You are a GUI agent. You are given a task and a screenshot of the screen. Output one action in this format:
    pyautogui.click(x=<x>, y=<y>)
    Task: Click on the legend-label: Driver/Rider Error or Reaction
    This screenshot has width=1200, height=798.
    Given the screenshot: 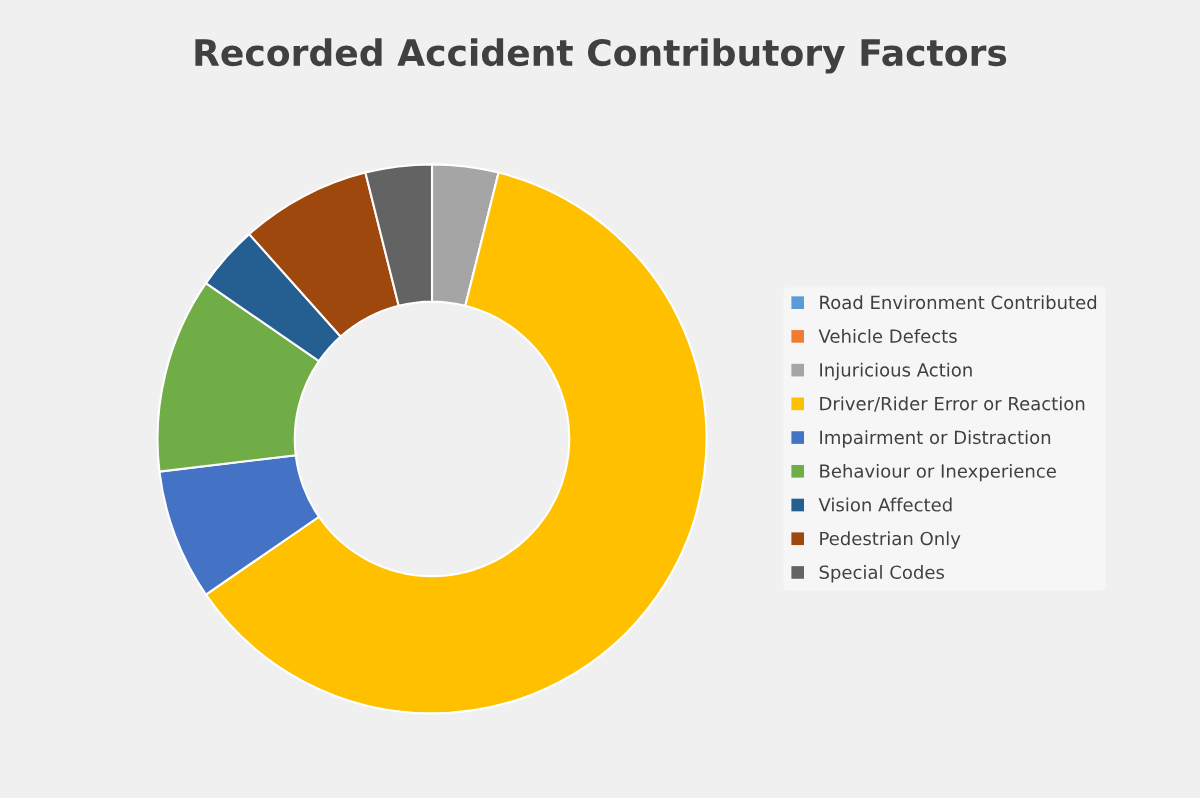 What is the action you would take?
    pyautogui.click(x=952, y=404)
    